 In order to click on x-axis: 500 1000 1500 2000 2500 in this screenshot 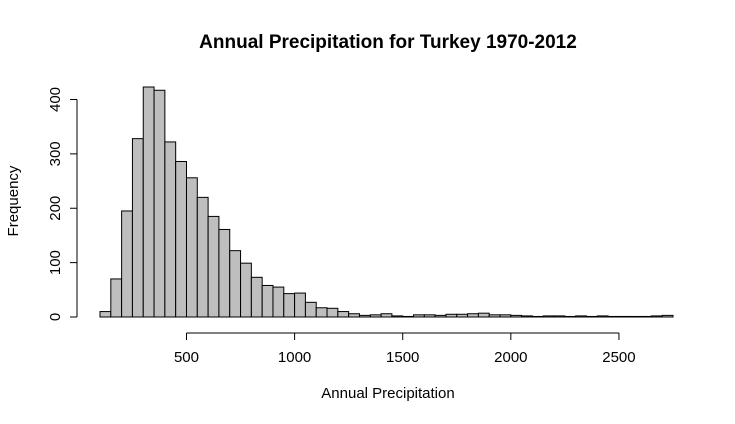, I will do `click(405, 349)`.